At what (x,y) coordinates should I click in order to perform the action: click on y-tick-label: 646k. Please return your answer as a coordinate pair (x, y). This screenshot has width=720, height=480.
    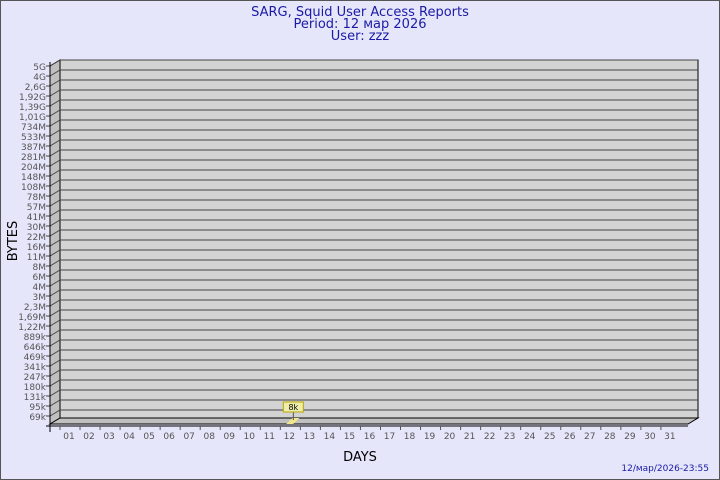
    Looking at the image, I should click on (35, 348).